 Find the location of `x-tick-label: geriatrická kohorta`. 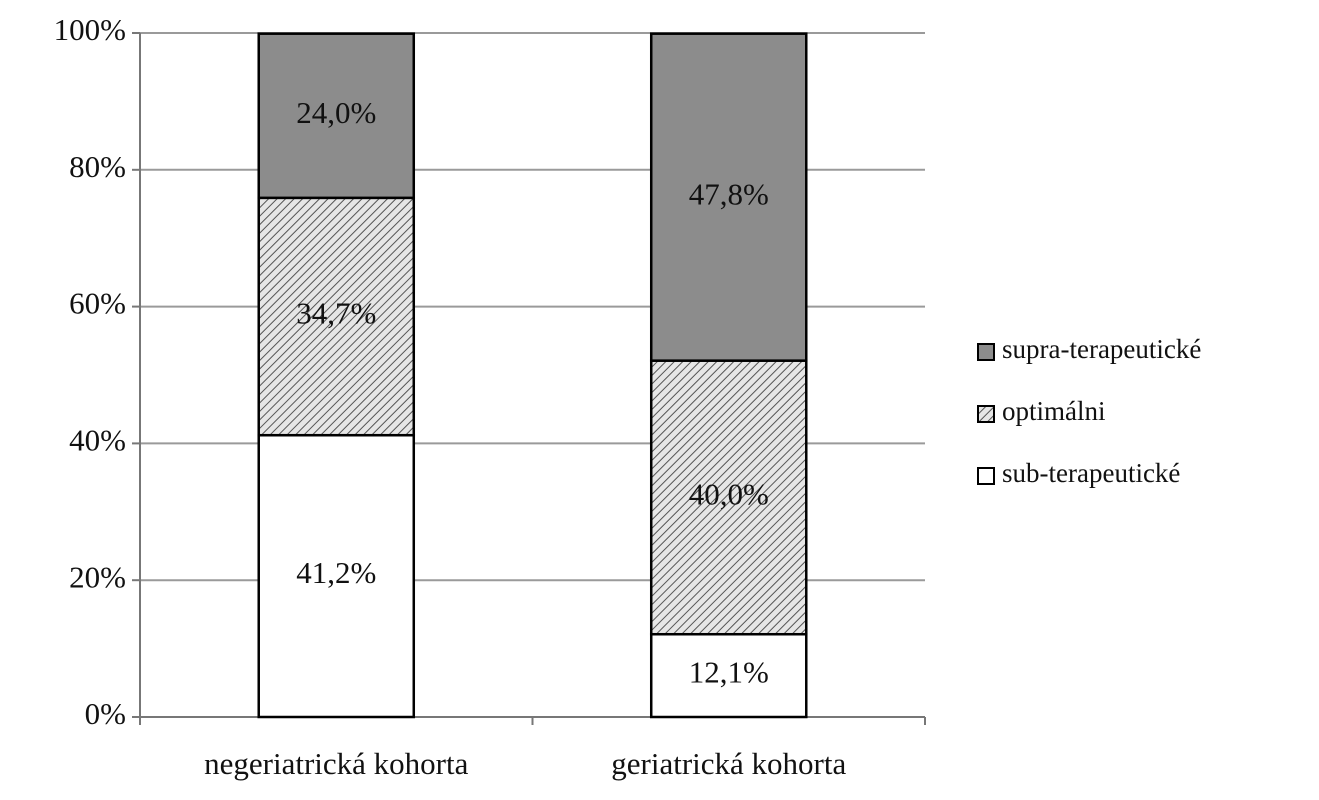

x-tick-label: geriatrická kohorta is located at coordinates (728, 763).